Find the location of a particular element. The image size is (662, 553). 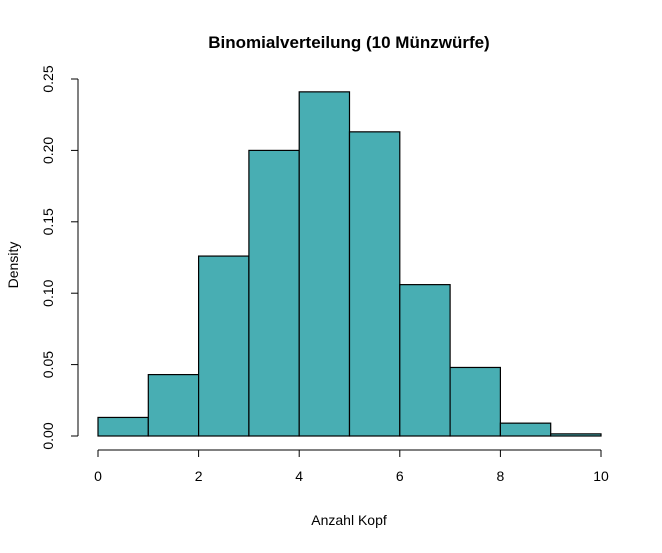

y-tick-label: 0.25 is located at coordinates (48, 78).